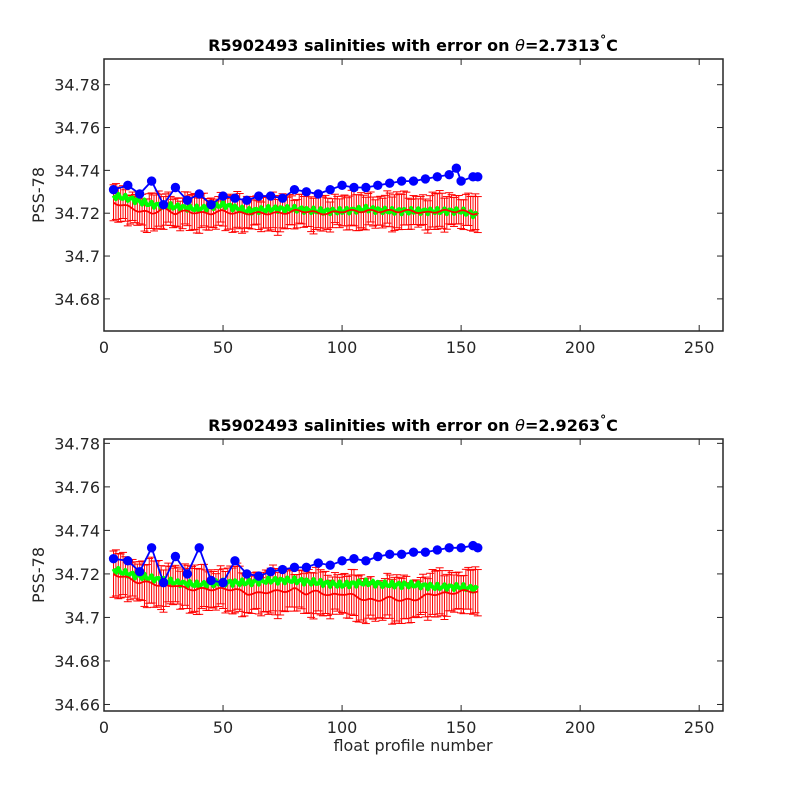  Describe the element at coordinates (699, 347) in the screenshot. I see `top-x-tick-label: 250` at that location.